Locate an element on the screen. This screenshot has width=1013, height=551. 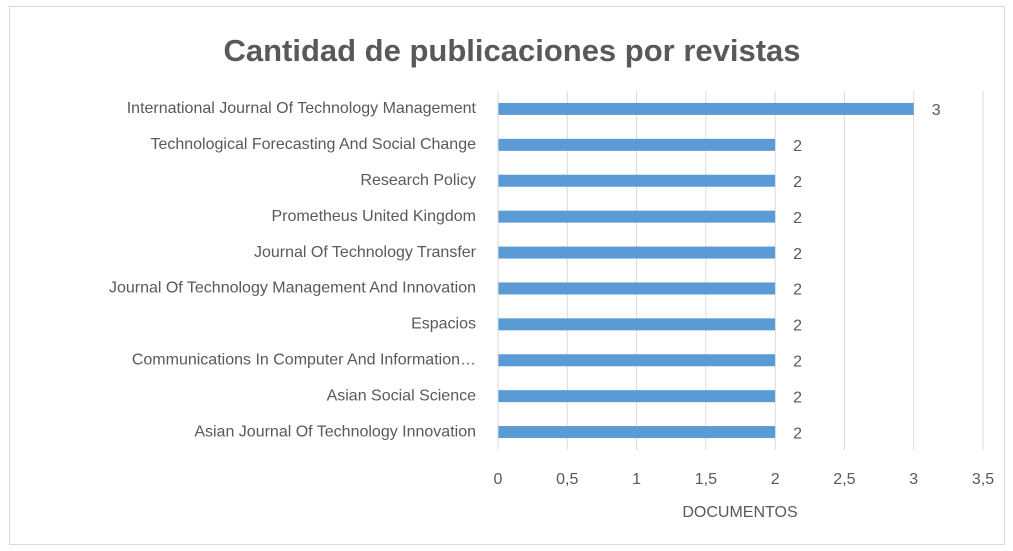
x-tick-label: 0 is located at coordinates (498, 479).